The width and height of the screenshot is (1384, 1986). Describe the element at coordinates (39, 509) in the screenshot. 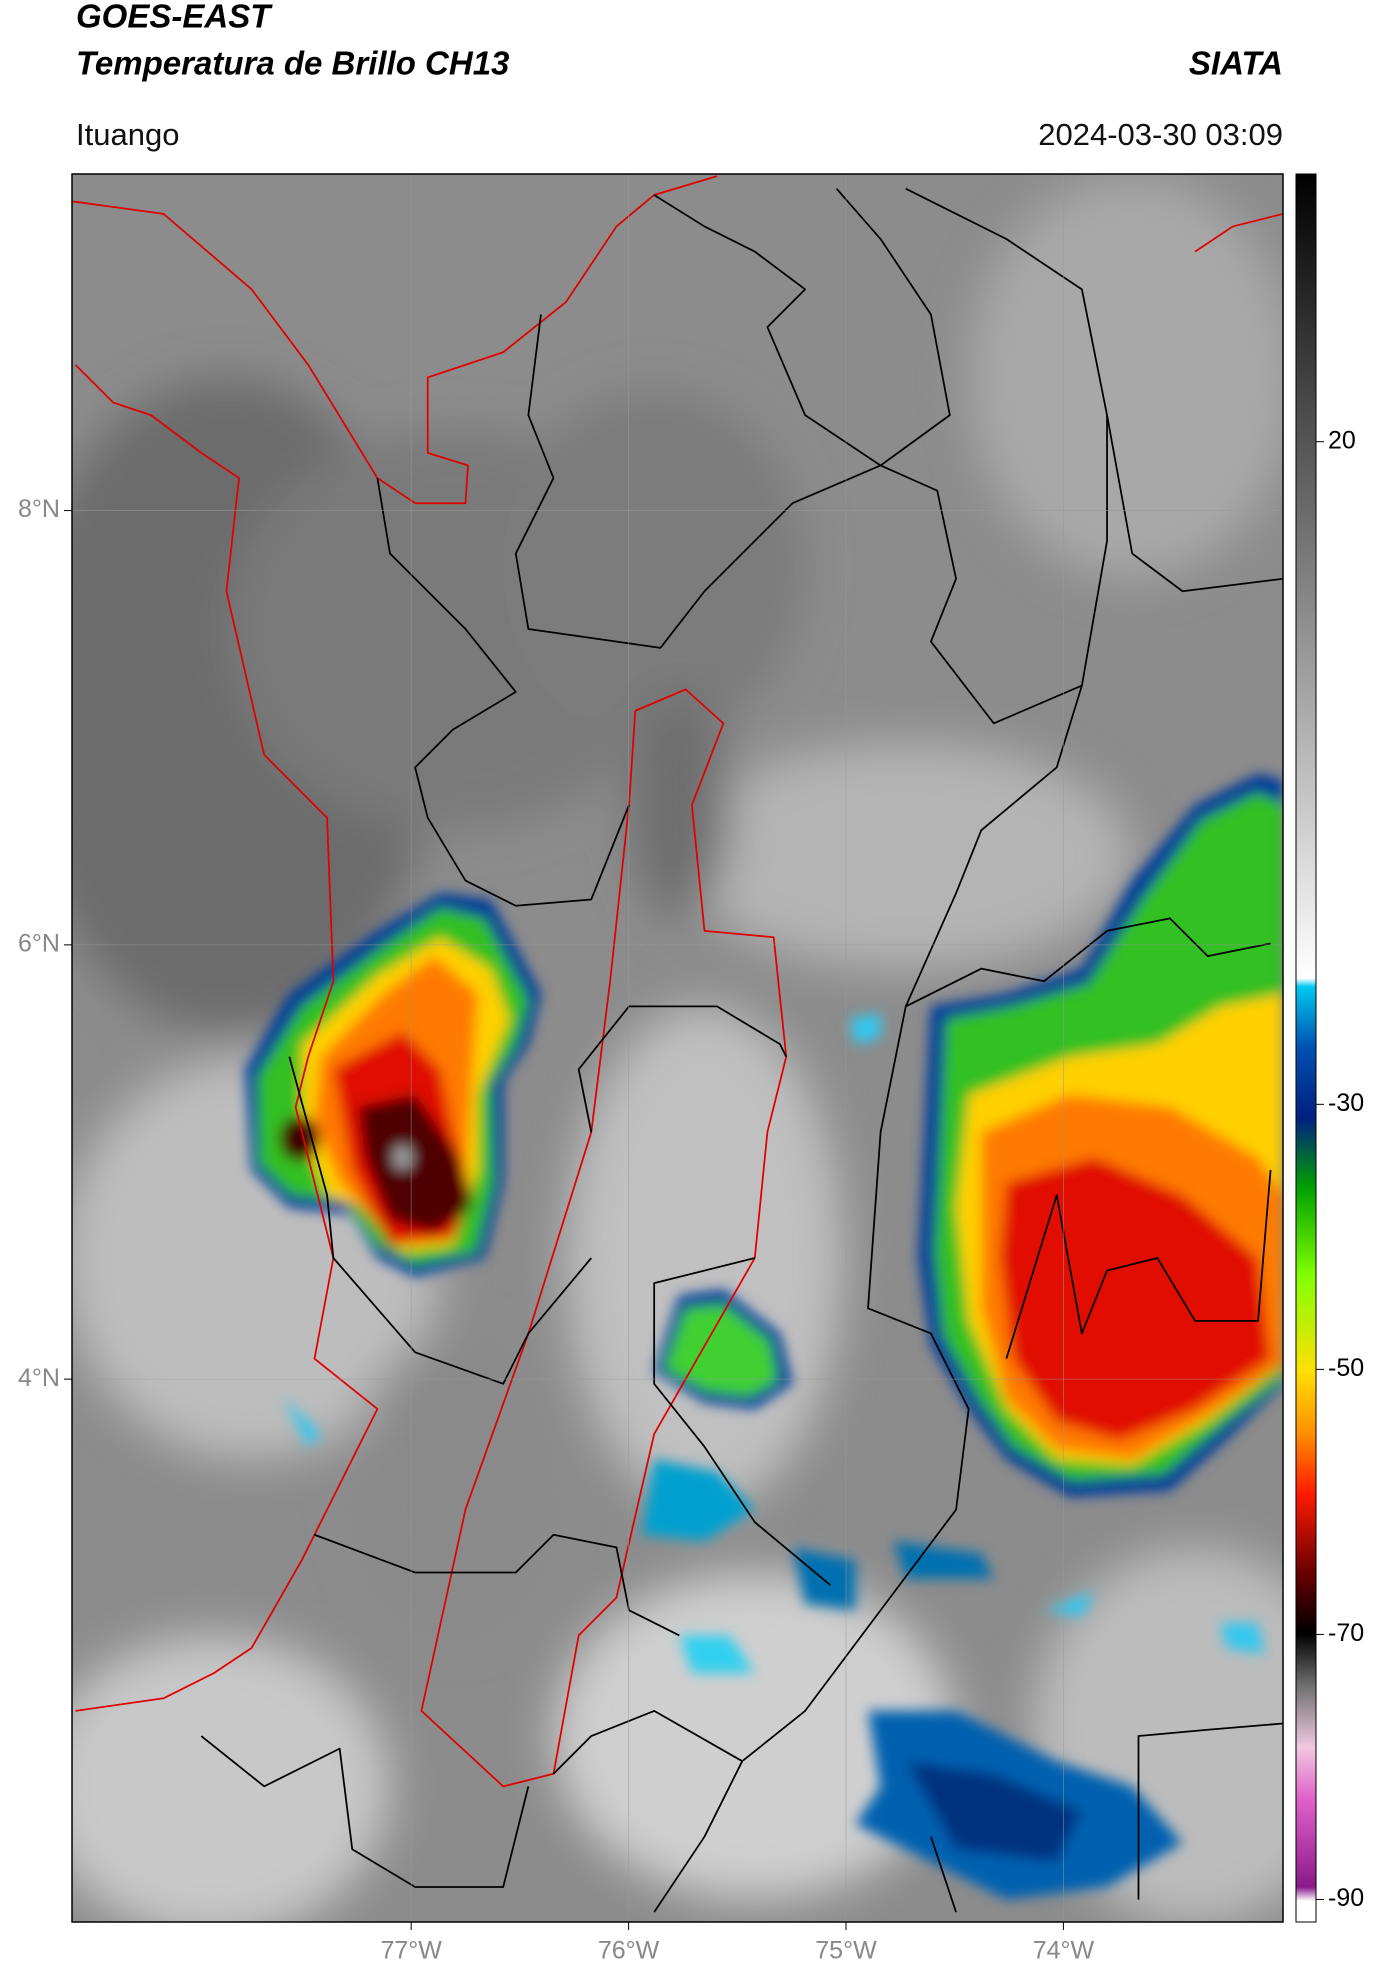

I see `y-tick-label: 8°N` at that location.